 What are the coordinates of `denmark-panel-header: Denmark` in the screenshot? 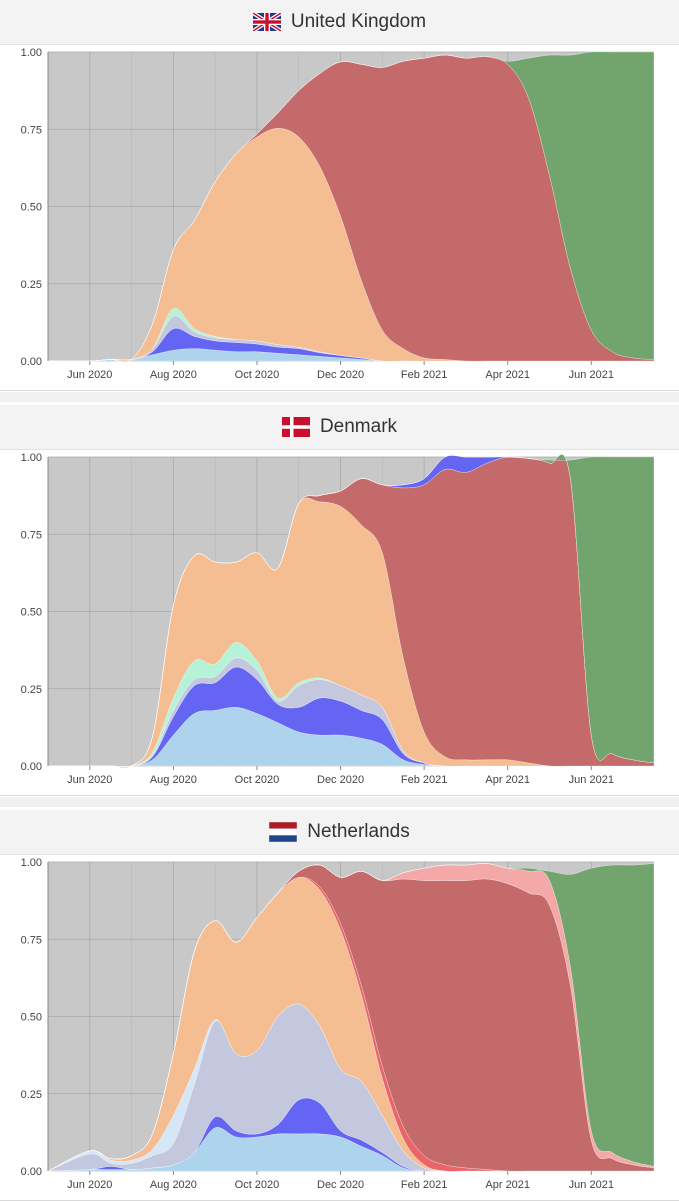 It's located at (339, 427).